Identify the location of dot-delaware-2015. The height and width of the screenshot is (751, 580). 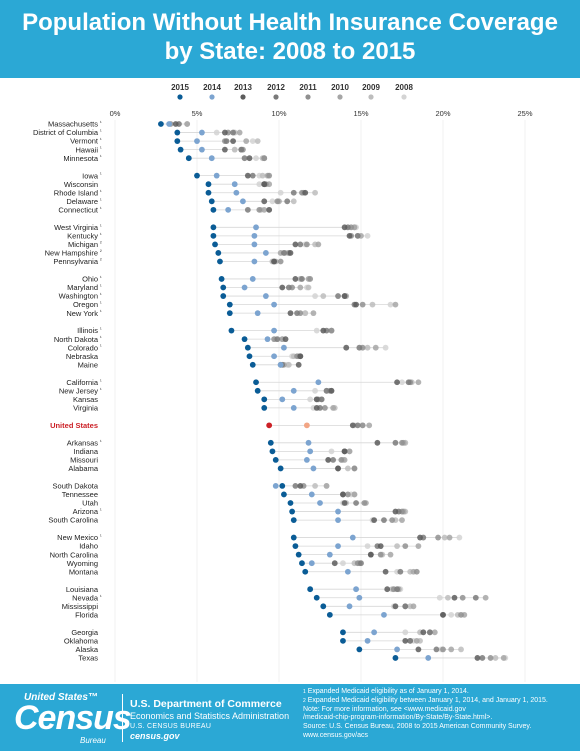
(211, 201).